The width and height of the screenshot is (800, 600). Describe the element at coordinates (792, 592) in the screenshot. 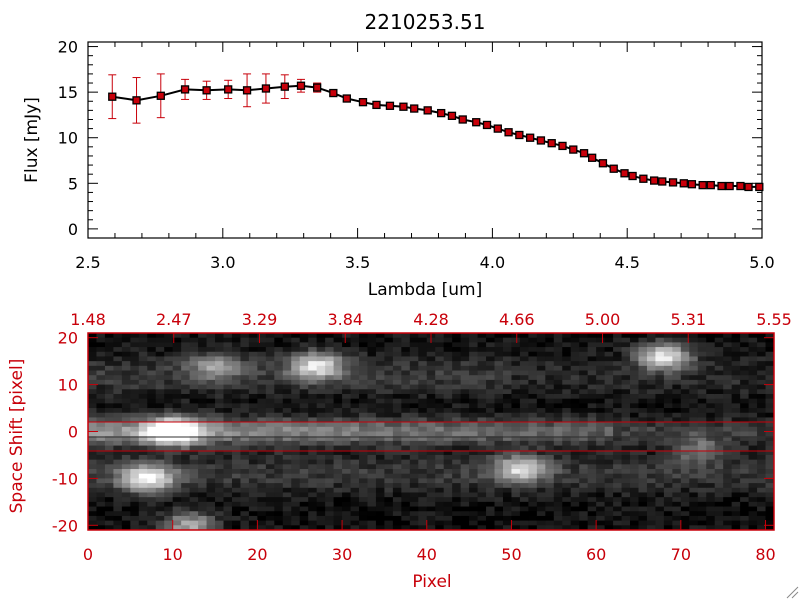

I see `resize-grip-icon` at that location.